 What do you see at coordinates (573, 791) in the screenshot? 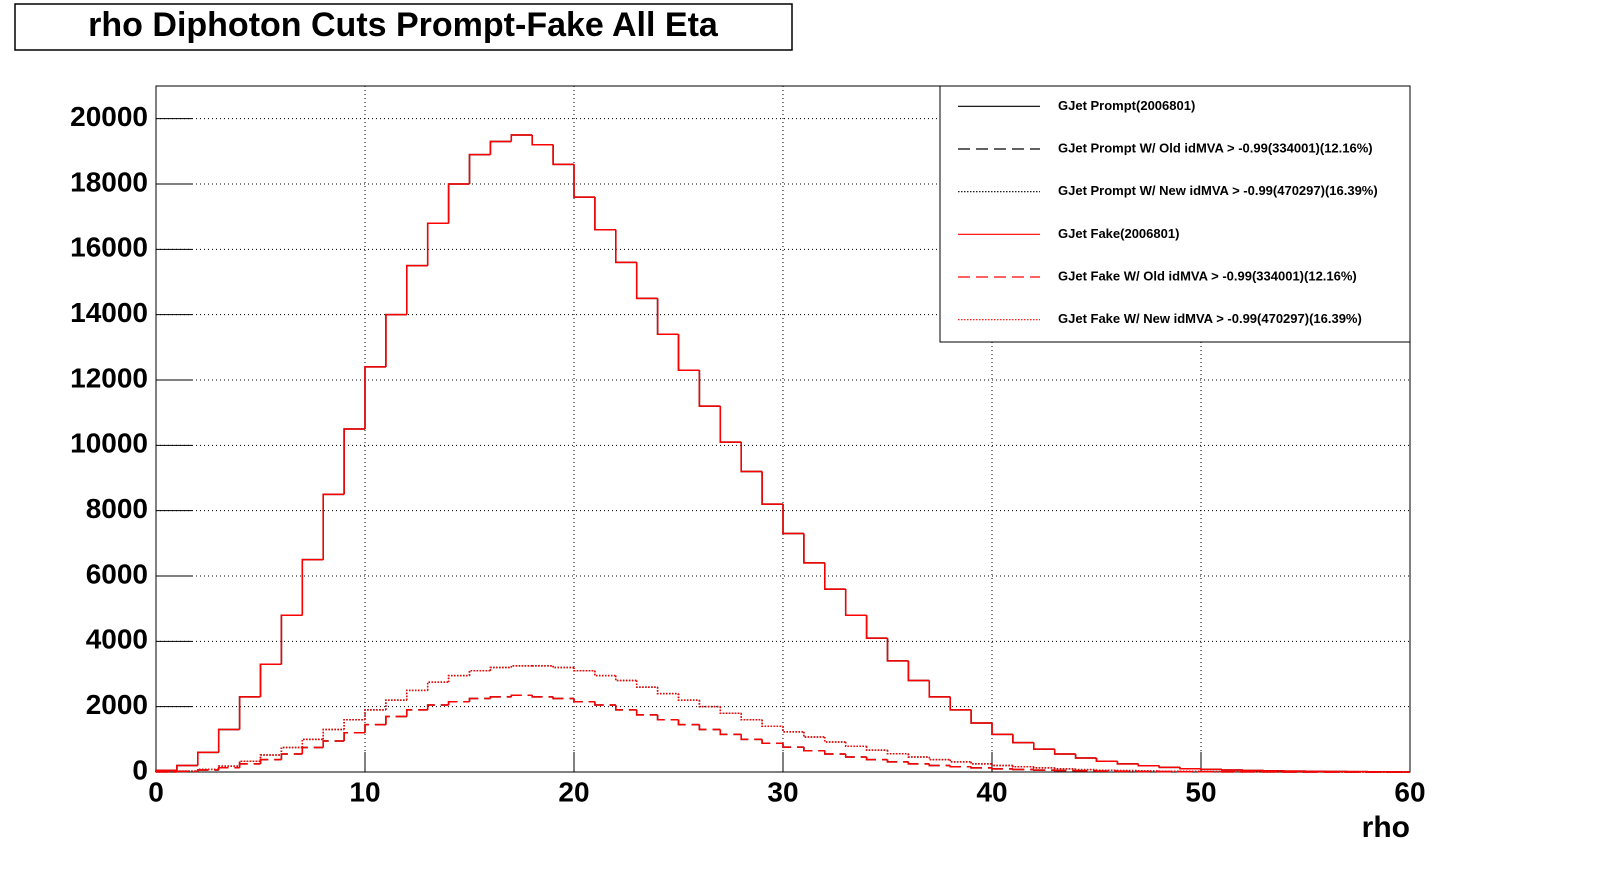
I see `x-tick-label: 20` at bounding box center [573, 791].